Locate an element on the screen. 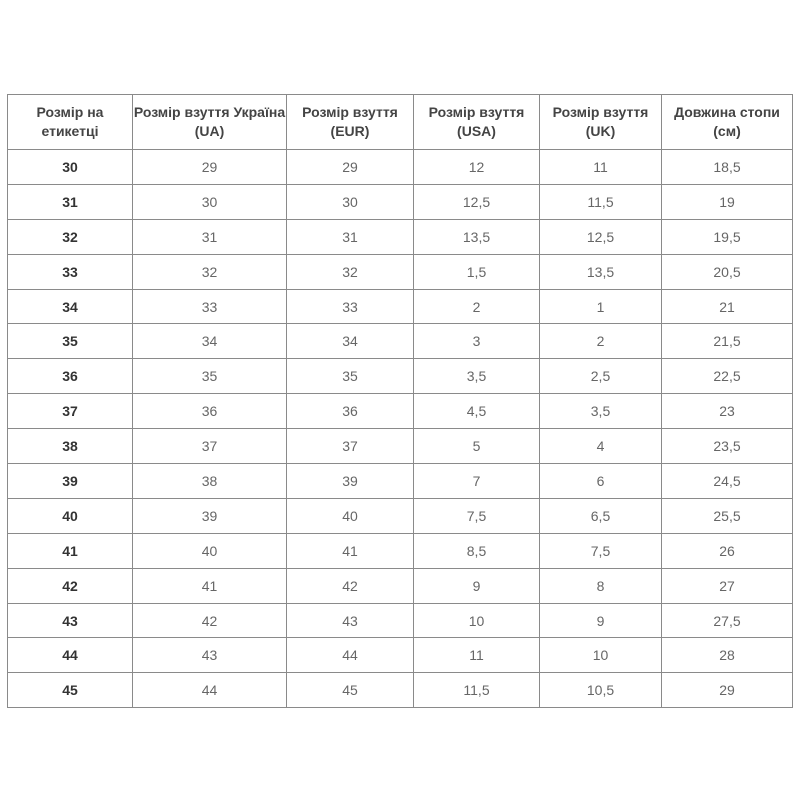 The image size is (800, 800). table-row: 34 33 33 2 1 21 is located at coordinates (400, 306).